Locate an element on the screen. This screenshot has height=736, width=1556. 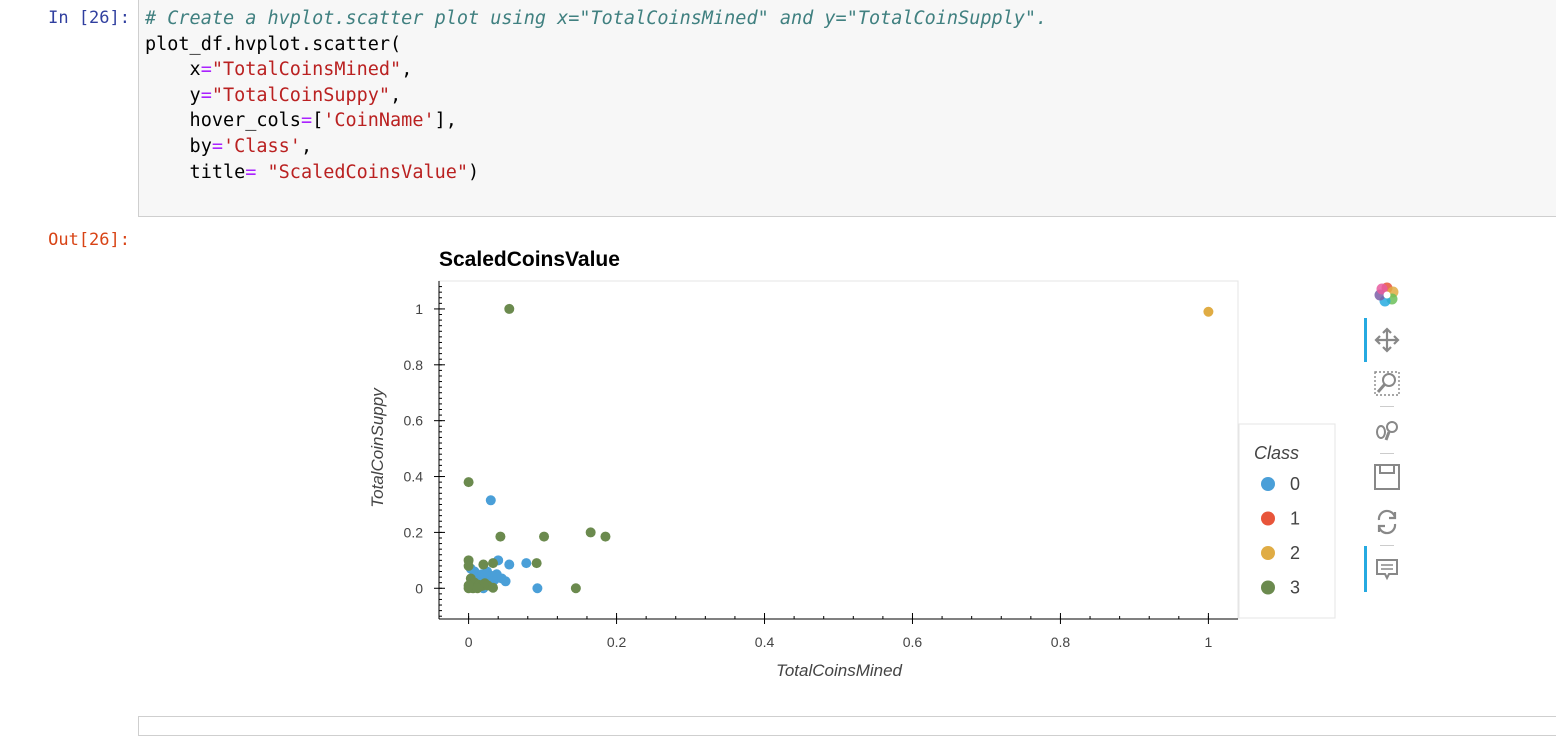
y-tick-label: 0.8 is located at coordinates (414, 365).